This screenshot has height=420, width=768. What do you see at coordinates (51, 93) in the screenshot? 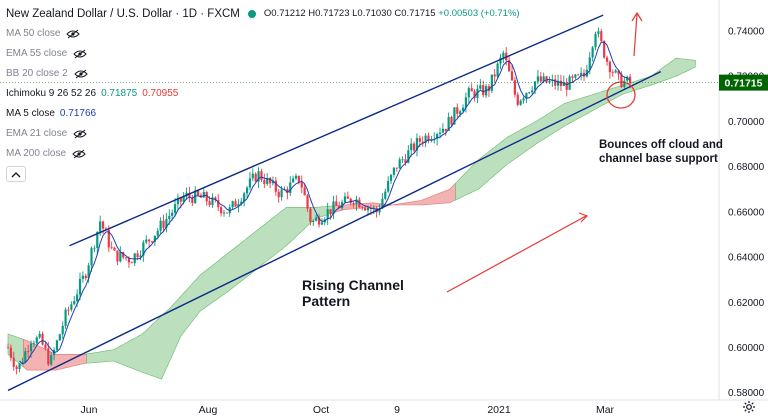
I see `indicator-label: Ichimoku 9 26 52 26` at bounding box center [51, 93].